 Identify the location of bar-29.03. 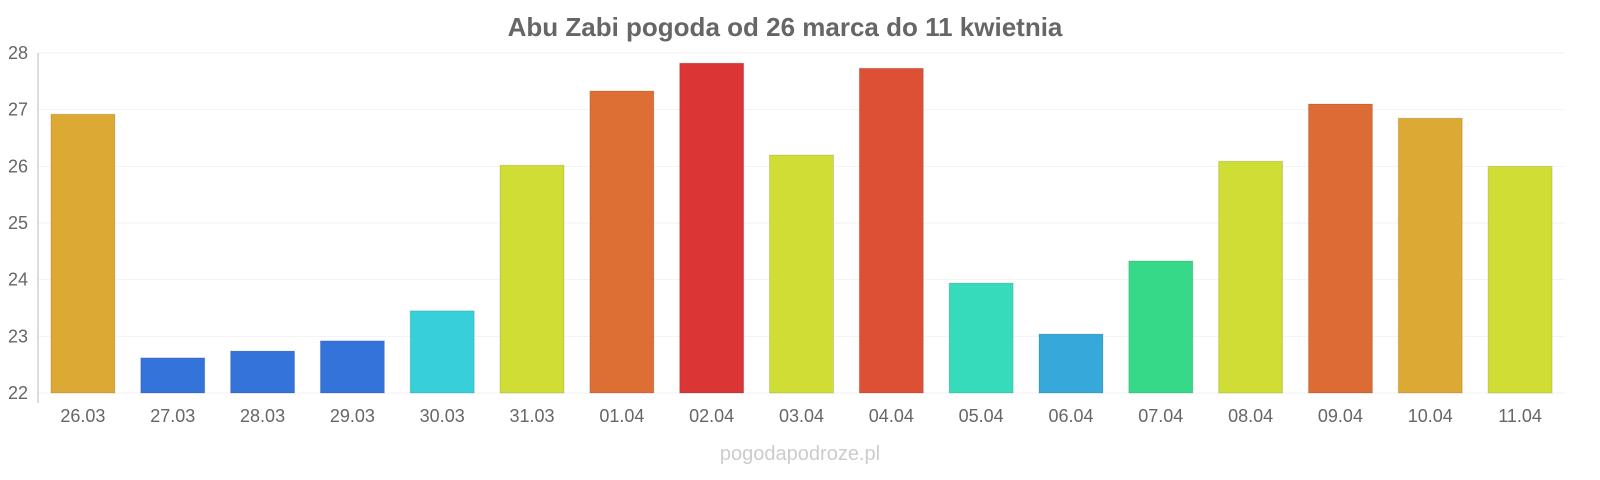
(352, 367).